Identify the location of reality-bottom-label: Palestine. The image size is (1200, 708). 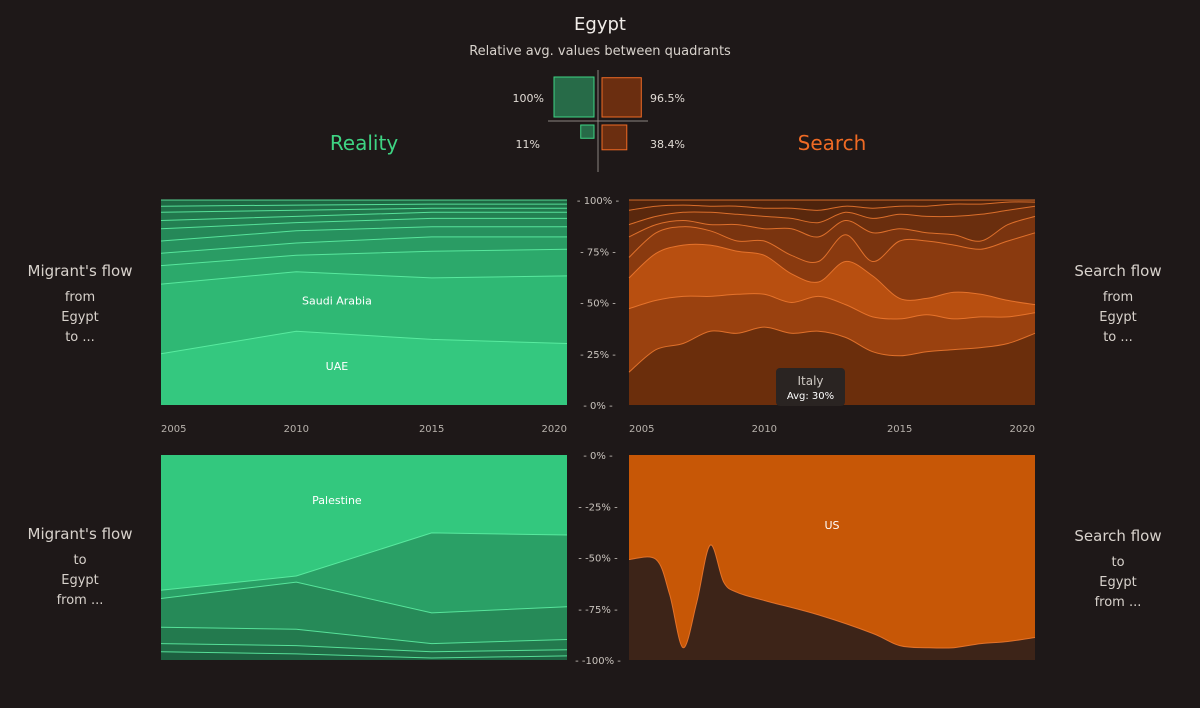
(337, 500).